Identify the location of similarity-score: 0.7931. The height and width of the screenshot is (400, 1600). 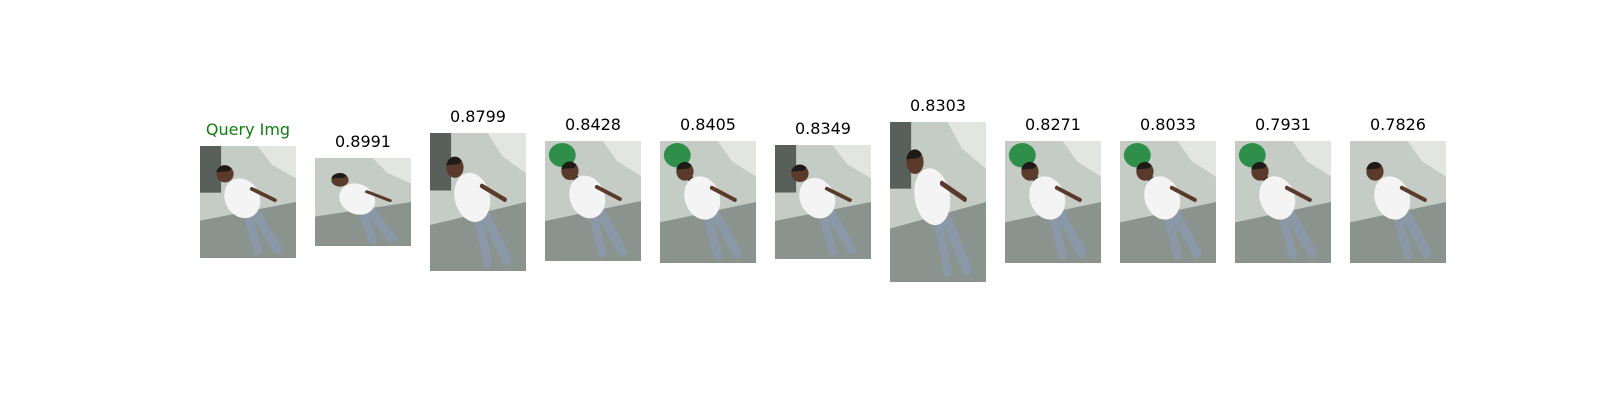
(1283, 124).